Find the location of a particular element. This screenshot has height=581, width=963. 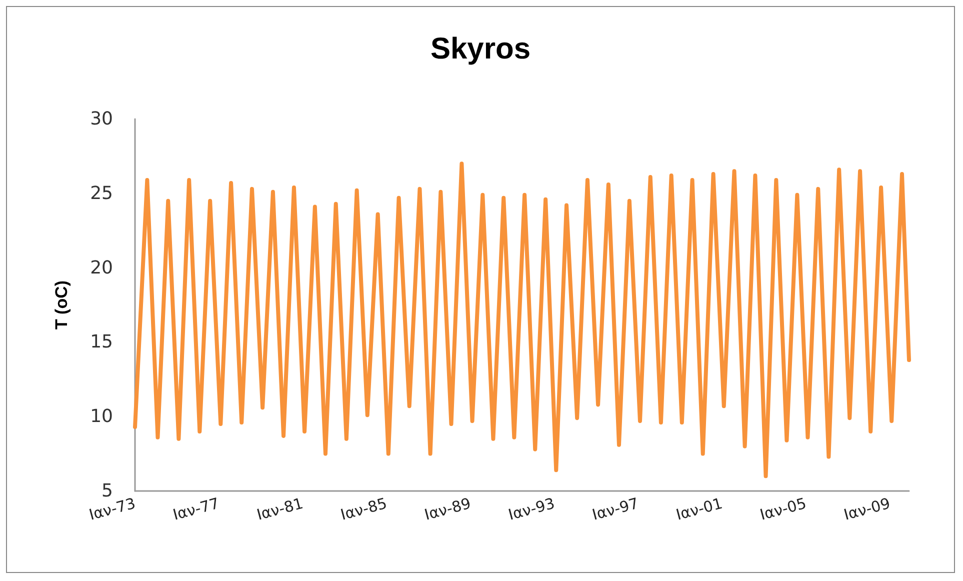

x-tick-label: Ιαν-85 is located at coordinates (363, 509).